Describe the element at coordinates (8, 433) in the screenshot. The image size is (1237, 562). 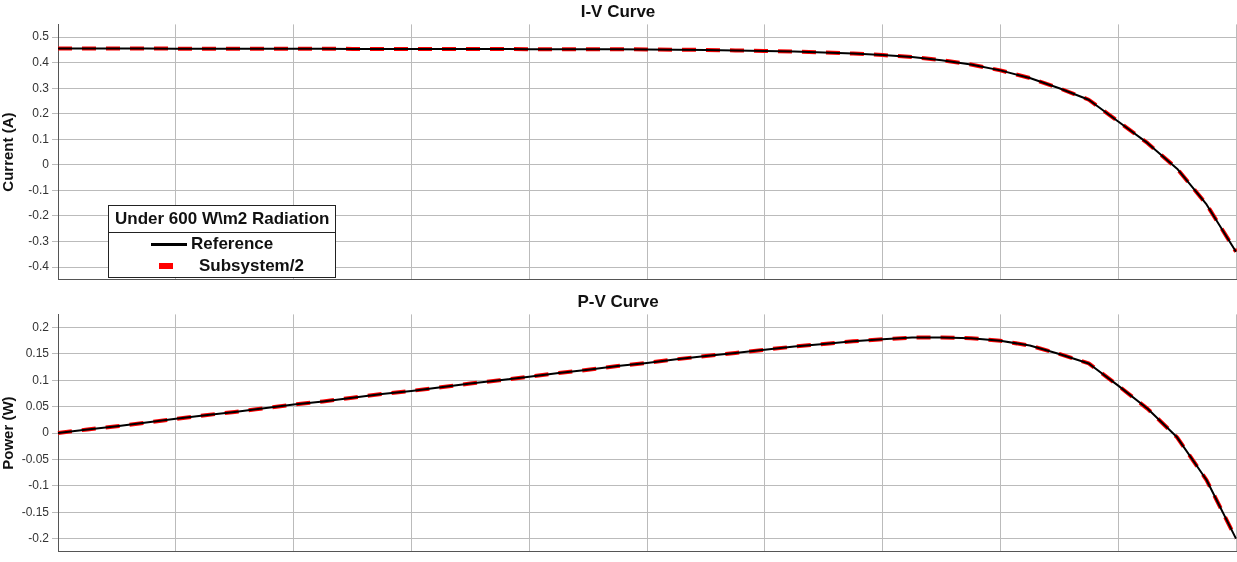
I see `y-axis-title: Power (W)` at that location.